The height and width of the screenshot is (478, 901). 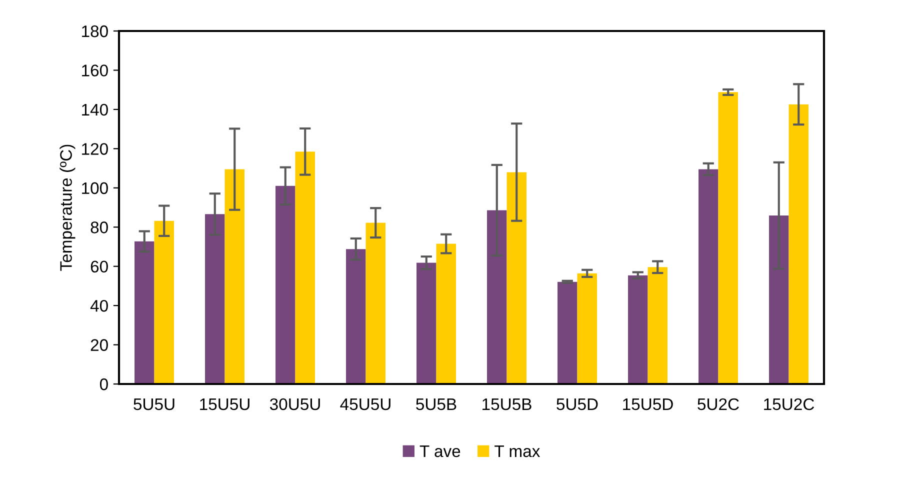 I want to click on y-tick-label: 160, so click(x=95, y=70).